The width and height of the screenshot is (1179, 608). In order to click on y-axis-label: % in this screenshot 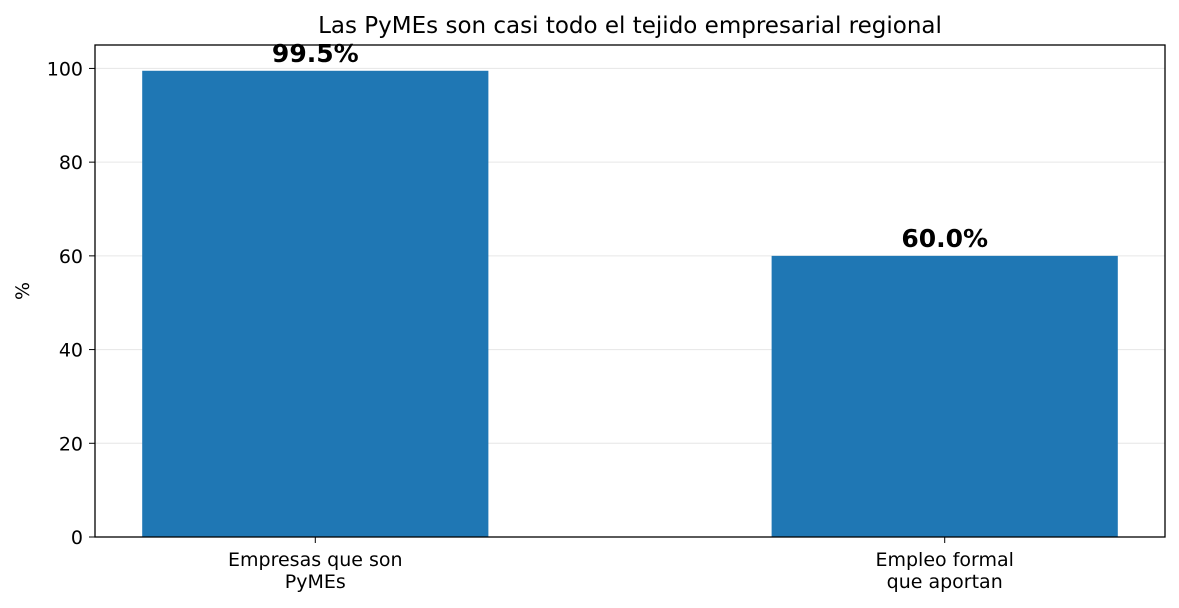, I will do `click(23, 291)`.